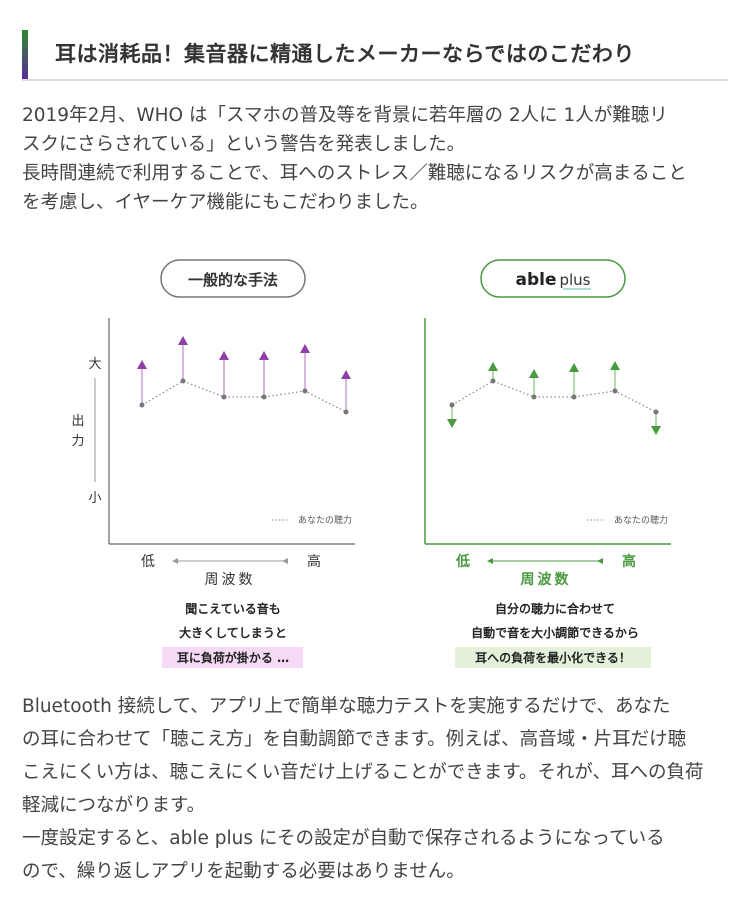  What do you see at coordinates (77, 441) in the screenshot?
I see `y-label: 力` at bounding box center [77, 441].